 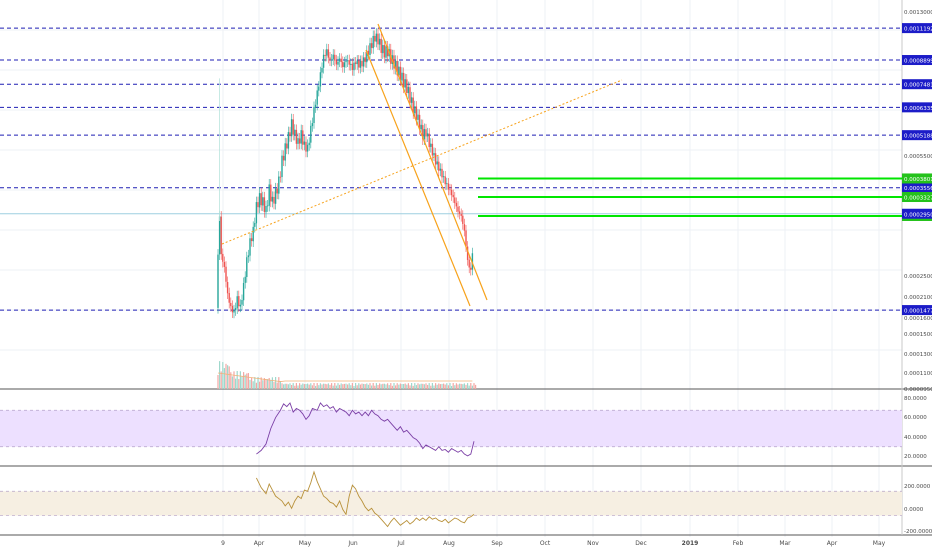 What do you see at coordinates (918, 189) in the screenshot?
I see `level-label: 0.0003556` at bounding box center [918, 189].